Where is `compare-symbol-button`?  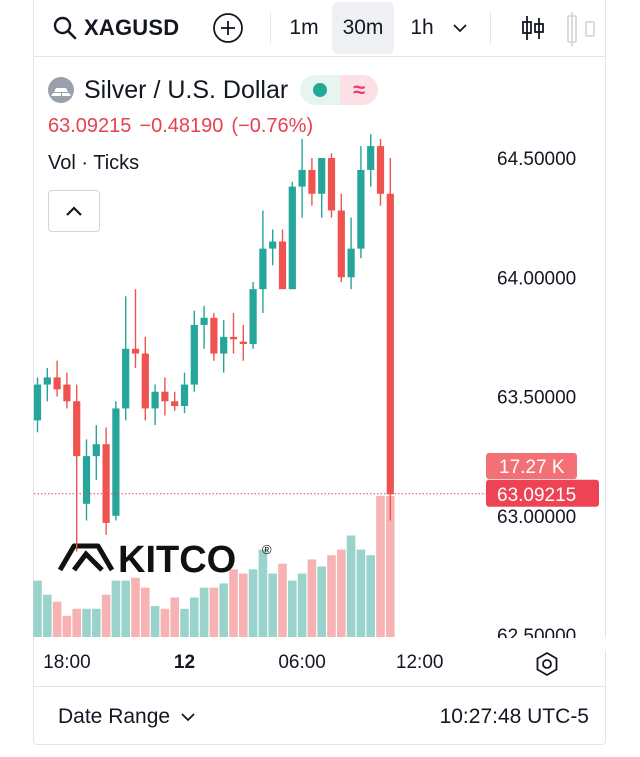 compare-symbol-button is located at coordinates (228, 28).